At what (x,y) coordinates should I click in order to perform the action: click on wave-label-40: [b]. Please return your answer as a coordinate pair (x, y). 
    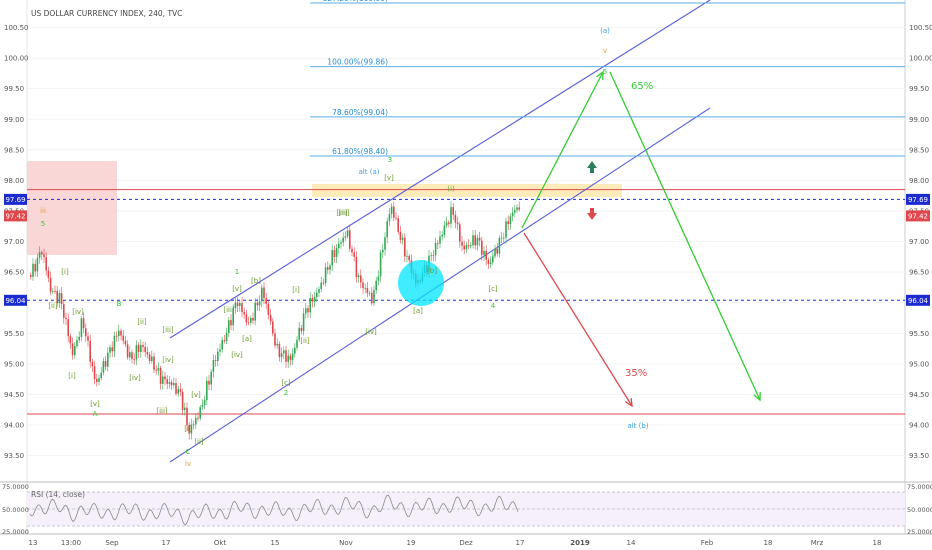
    Looking at the image, I should click on (432, 271).